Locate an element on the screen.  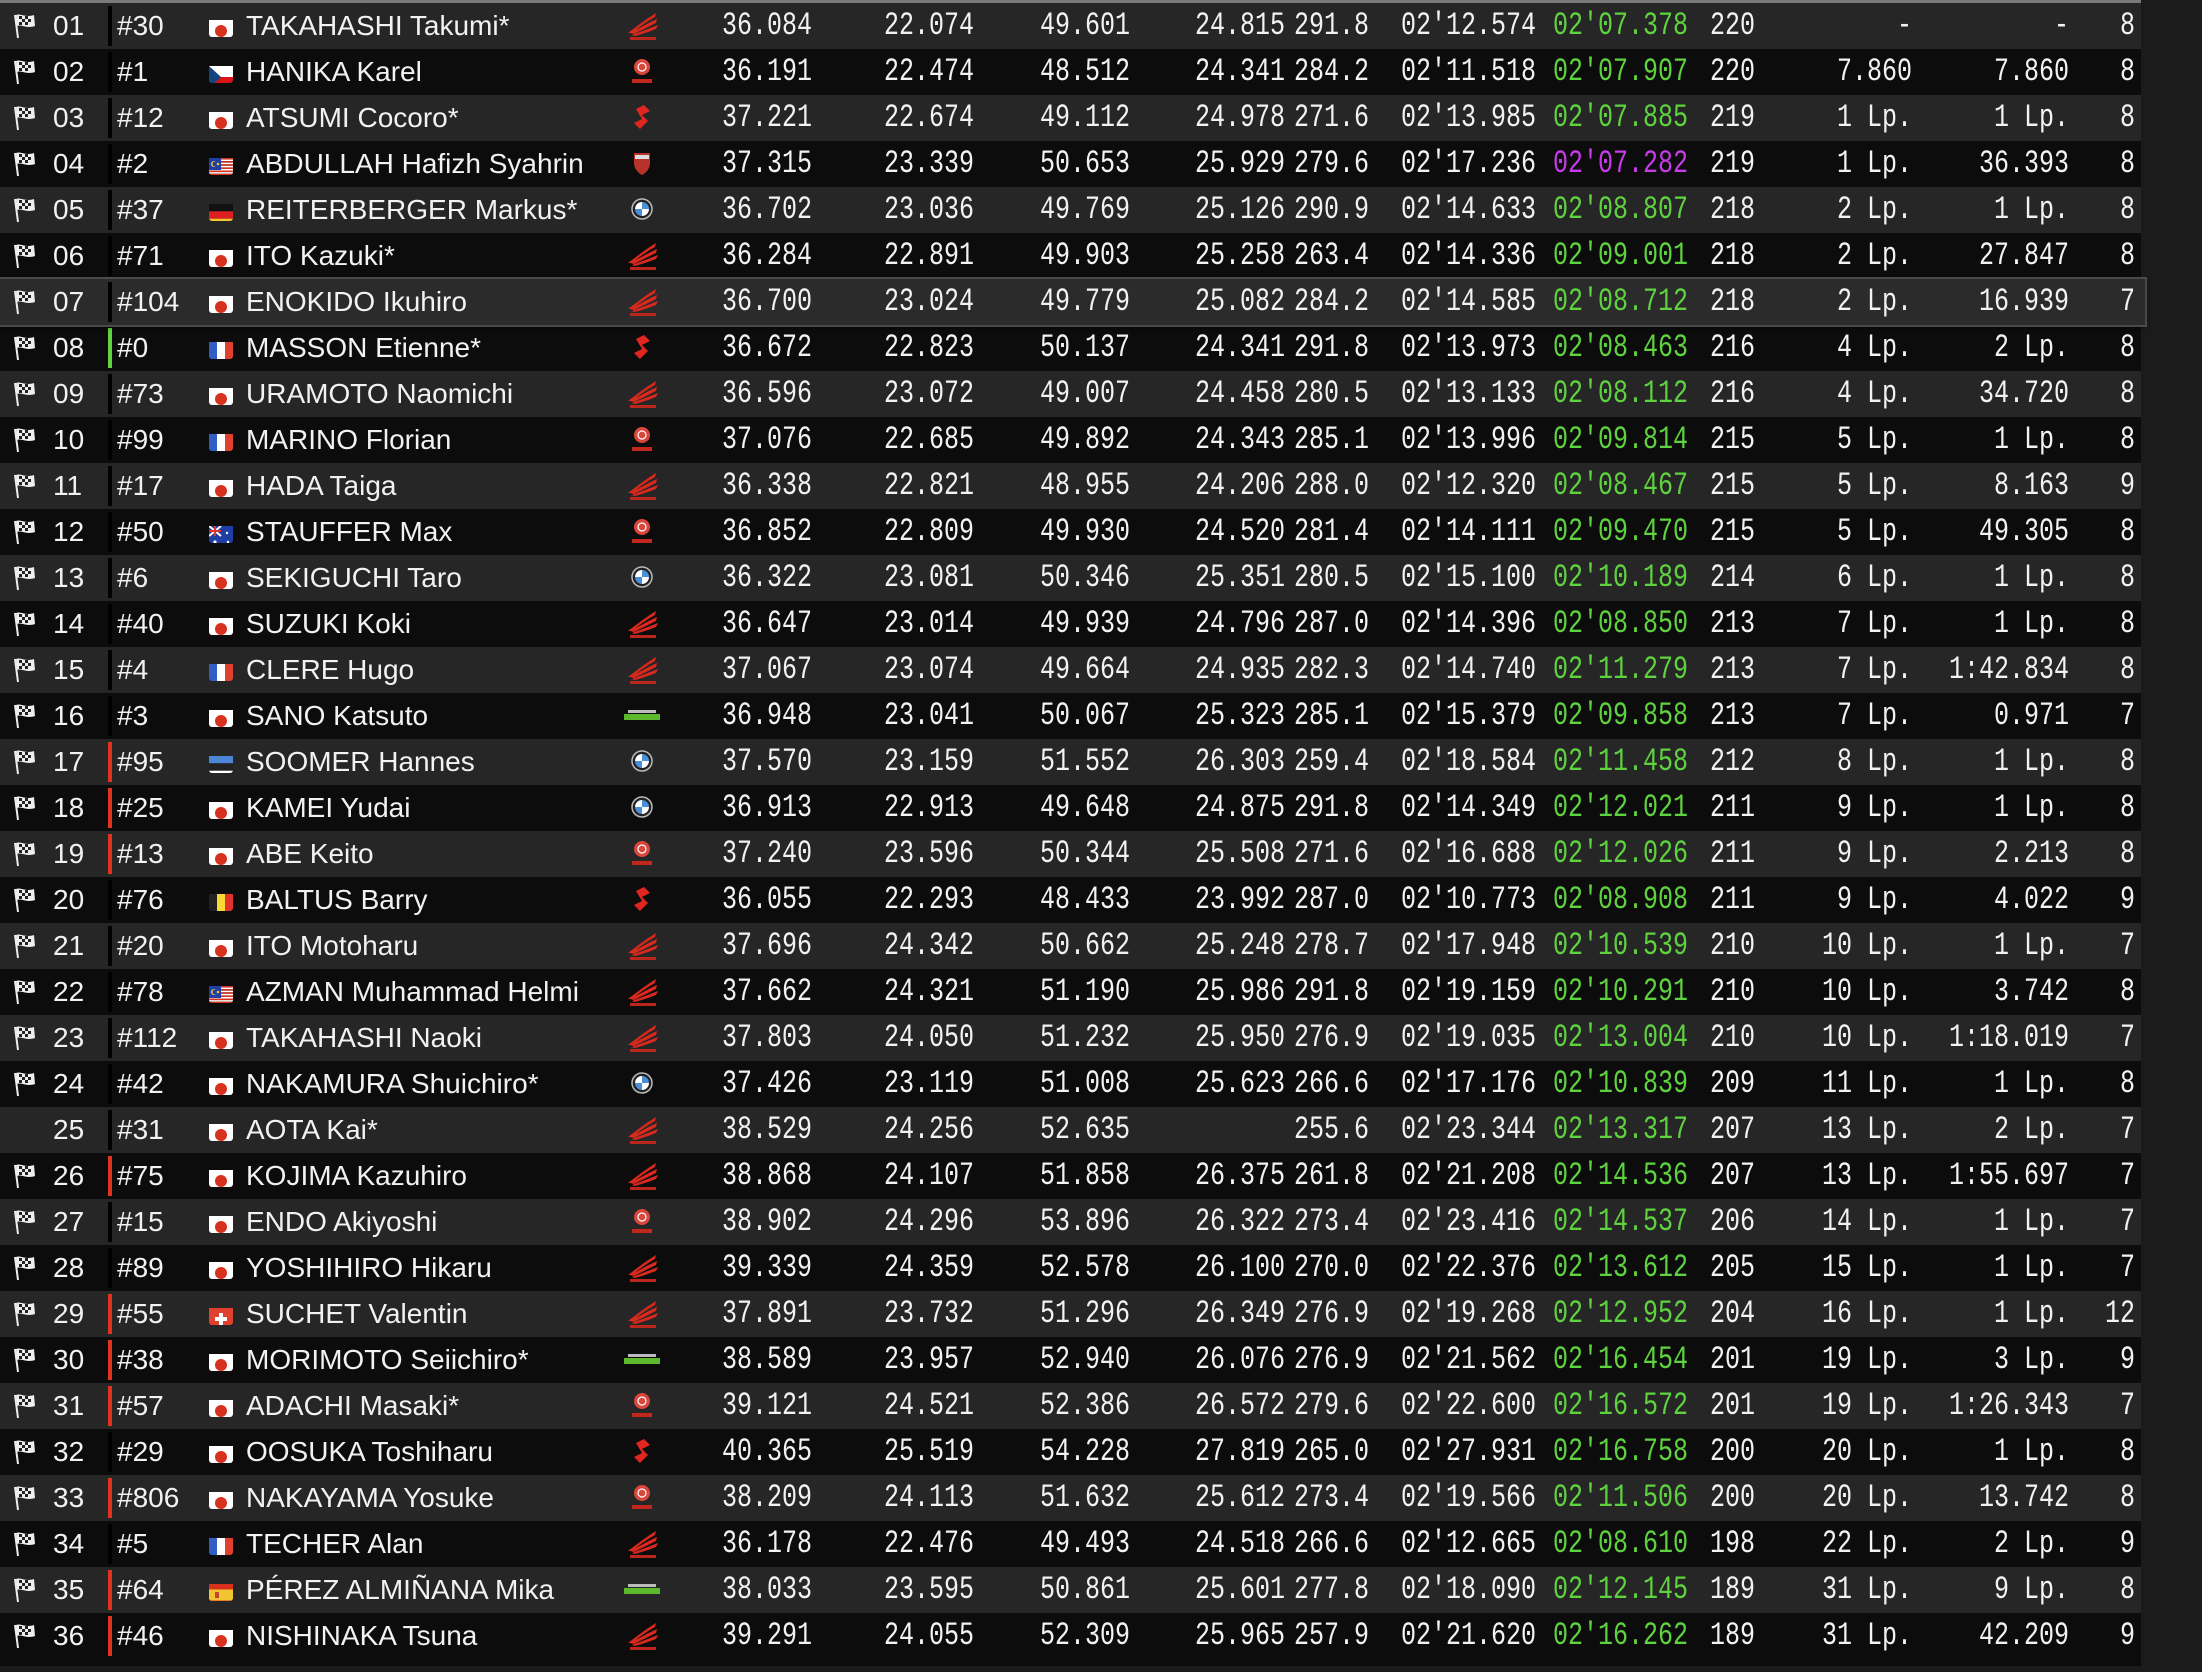
suzuki-logo-icon is located at coordinates (642, 1452).